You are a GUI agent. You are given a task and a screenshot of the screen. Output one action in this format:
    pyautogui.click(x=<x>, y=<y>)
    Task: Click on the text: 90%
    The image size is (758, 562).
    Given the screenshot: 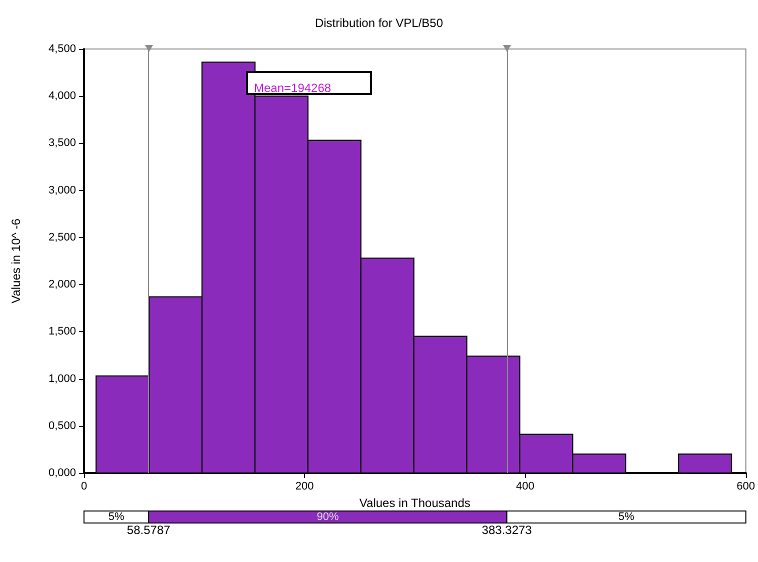 What is the action you would take?
    pyautogui.click(x=327, y=517)
    